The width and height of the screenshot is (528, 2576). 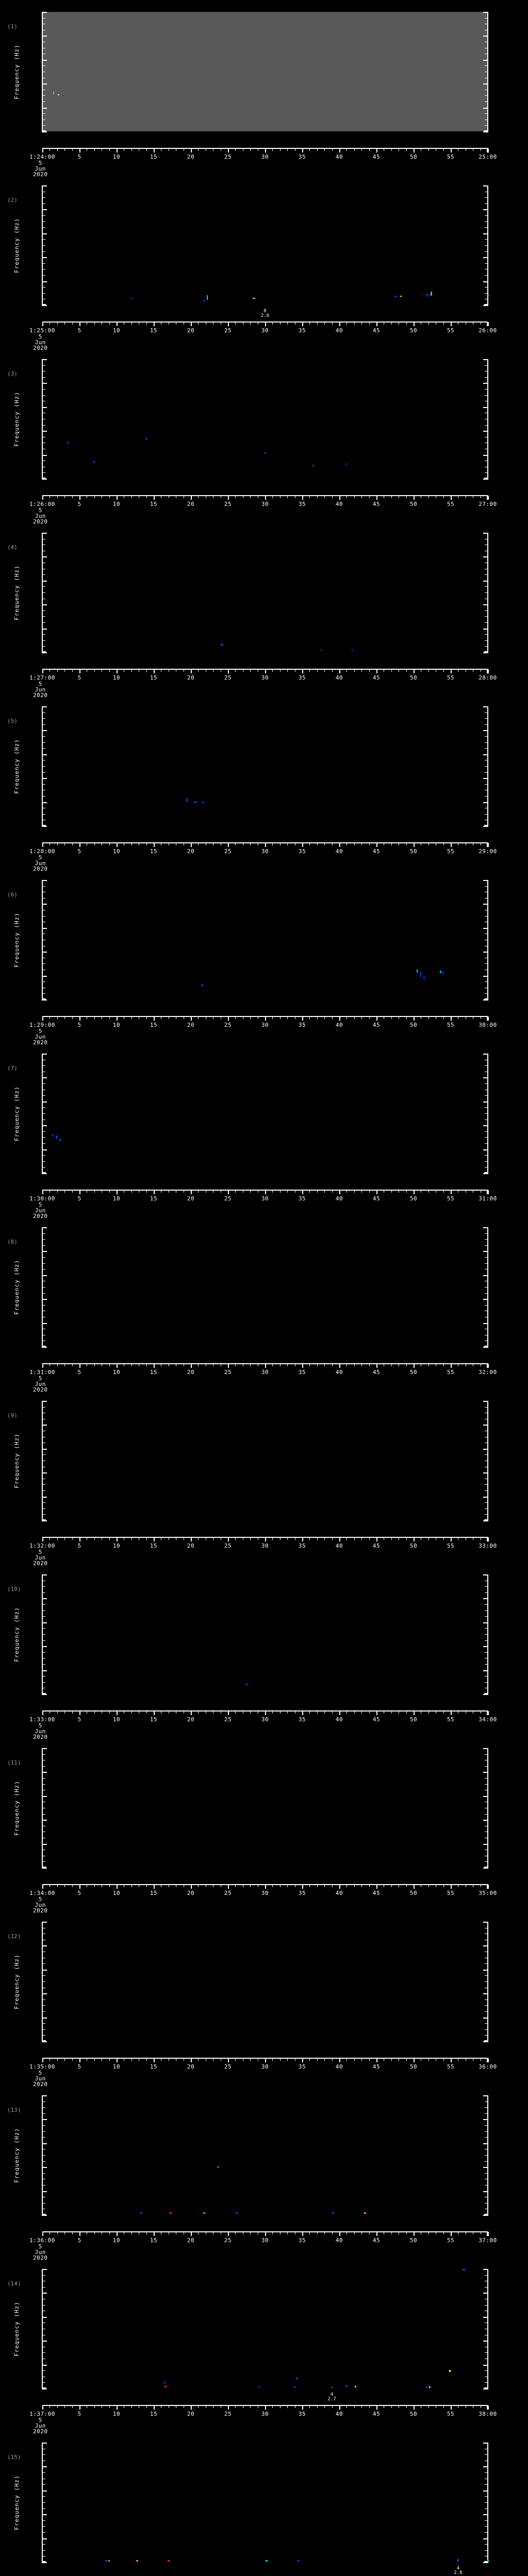 I want to click on x-tick-label: 30, so click(x=265, y=1546).